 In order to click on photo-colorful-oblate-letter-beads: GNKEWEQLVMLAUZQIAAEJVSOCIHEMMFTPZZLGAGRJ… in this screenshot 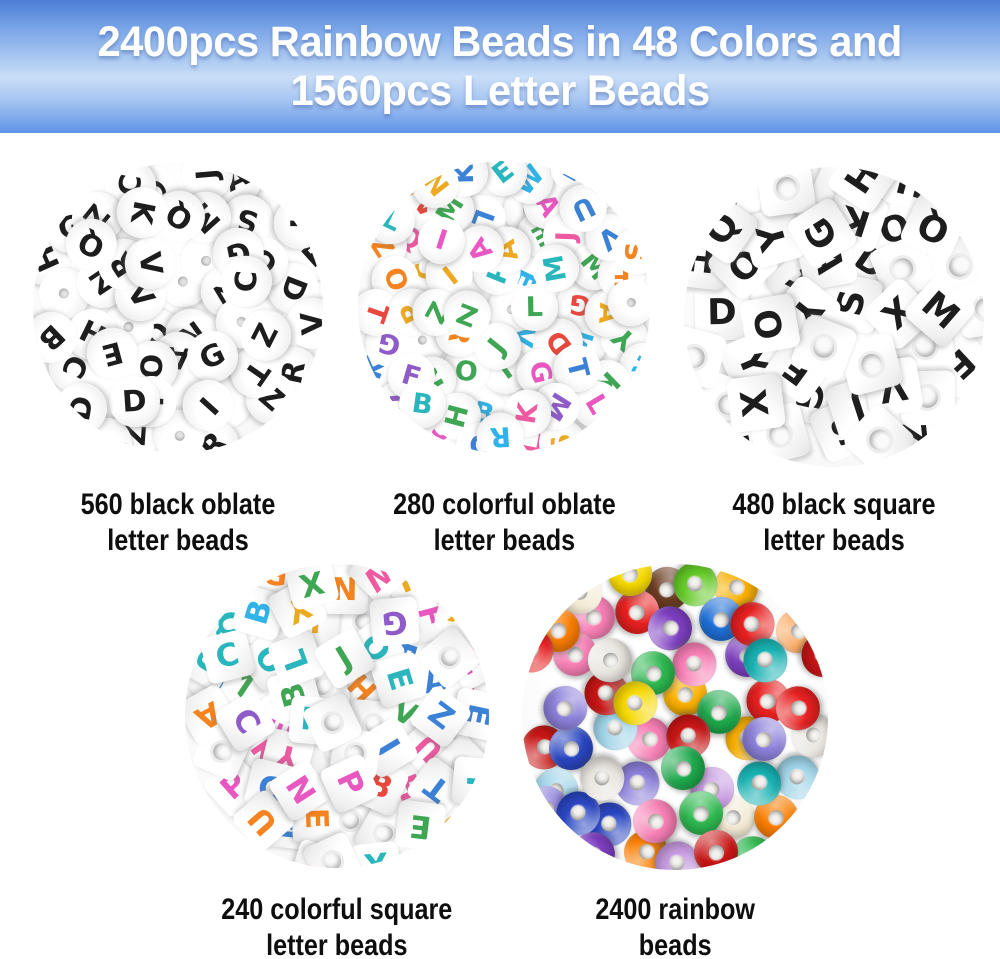, I will do `click(504, 307)`.